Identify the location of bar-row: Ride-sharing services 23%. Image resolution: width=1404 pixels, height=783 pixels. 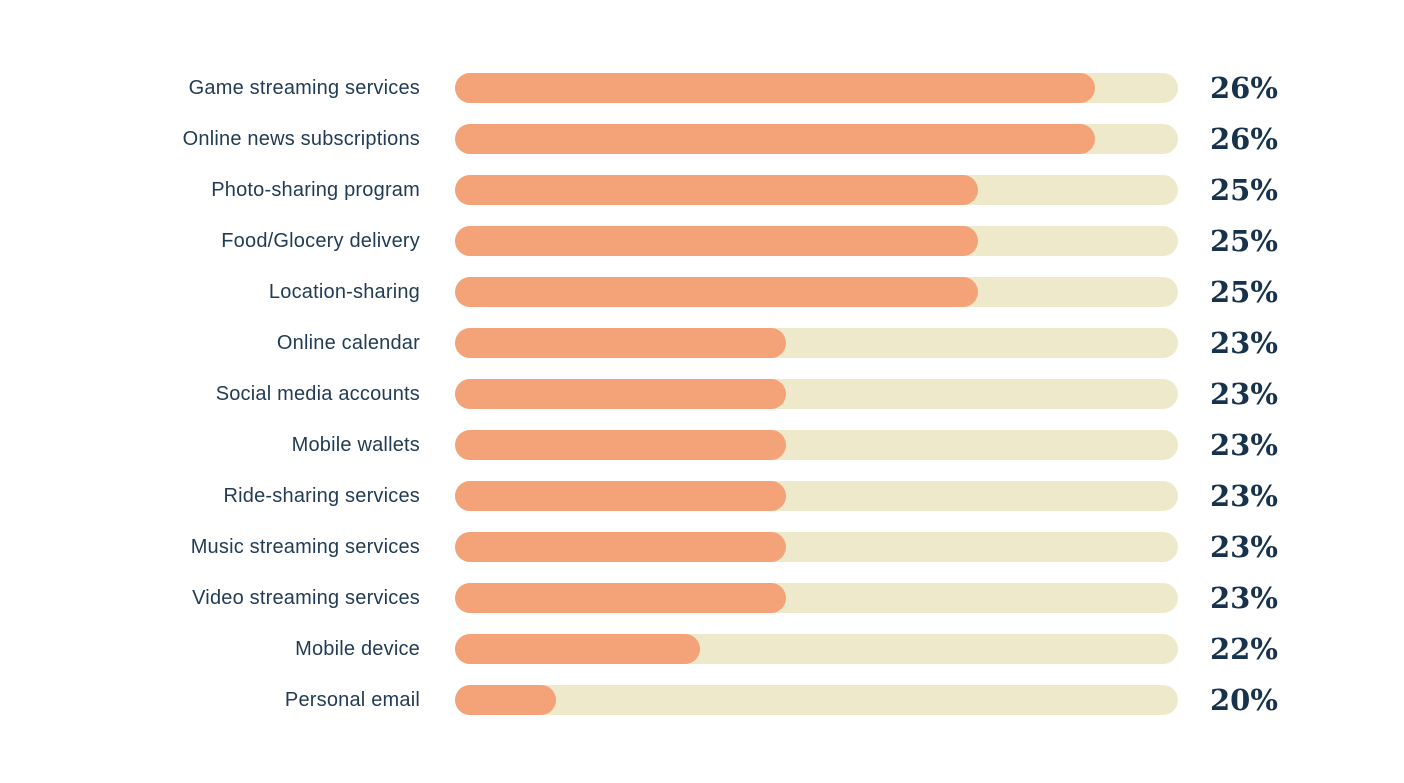
(702, 496).